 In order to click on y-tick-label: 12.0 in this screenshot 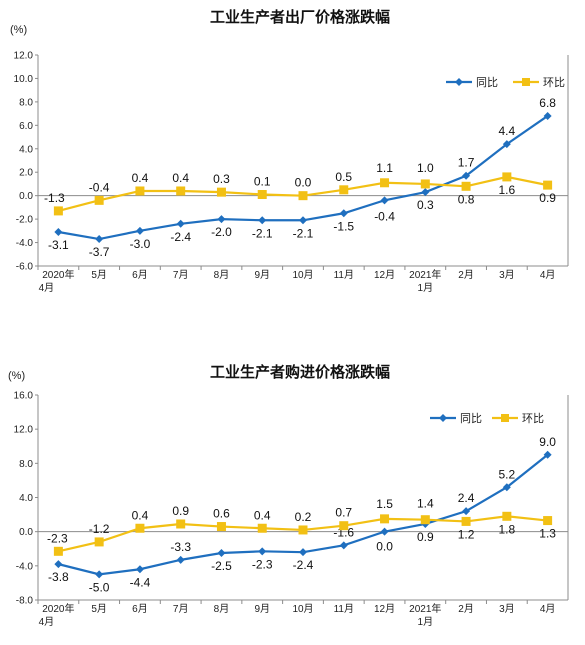, I will do `click(24, 56)`.